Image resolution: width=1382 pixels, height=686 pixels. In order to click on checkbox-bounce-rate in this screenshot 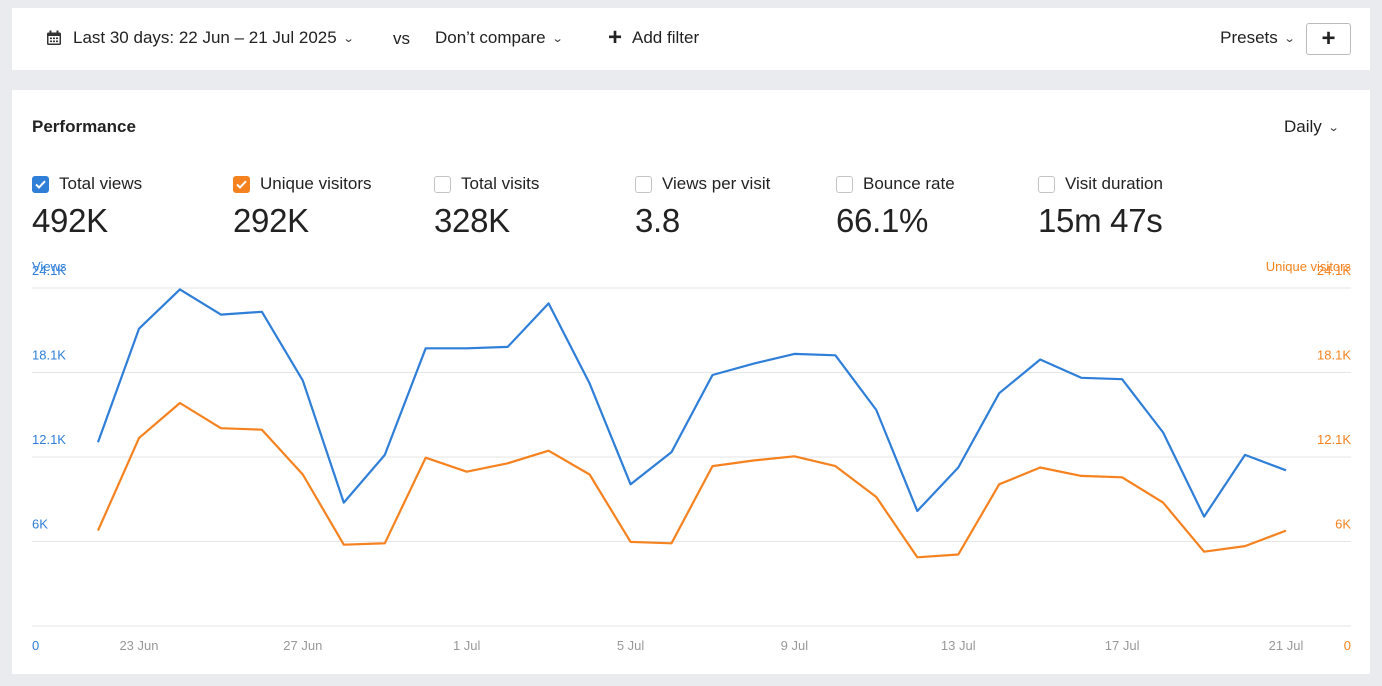, I will do `click(844, 184)`.